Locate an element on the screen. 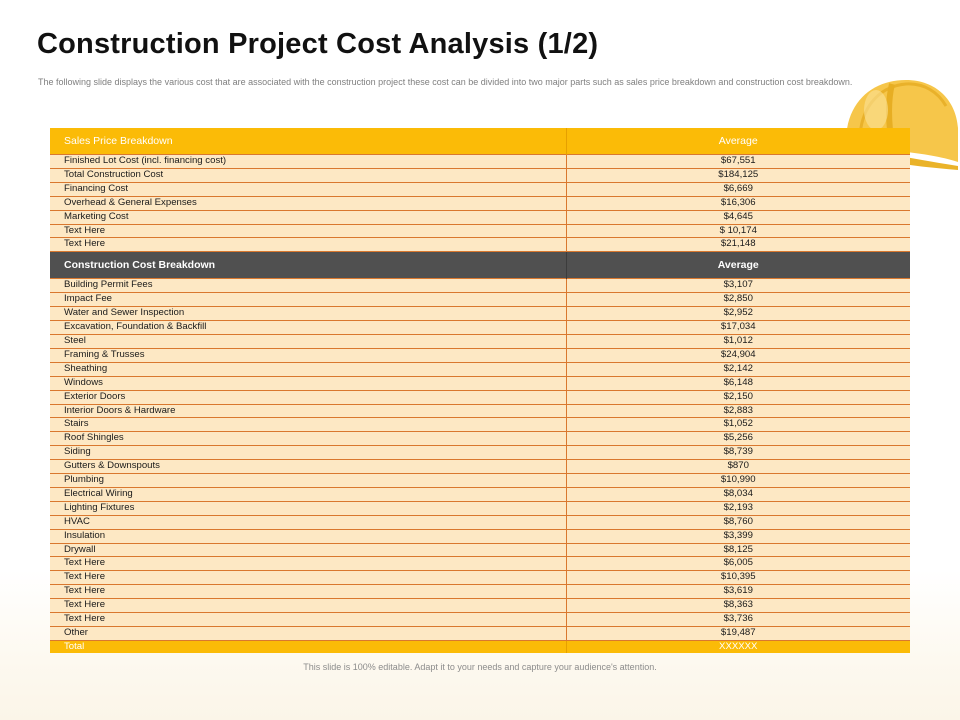  row-label: Construction Cost Breakdown is located at coordinates (308, 265).